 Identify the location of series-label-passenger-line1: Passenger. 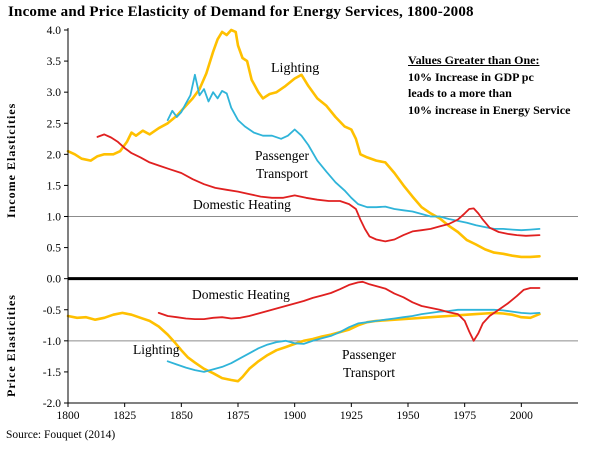
(282, 155).